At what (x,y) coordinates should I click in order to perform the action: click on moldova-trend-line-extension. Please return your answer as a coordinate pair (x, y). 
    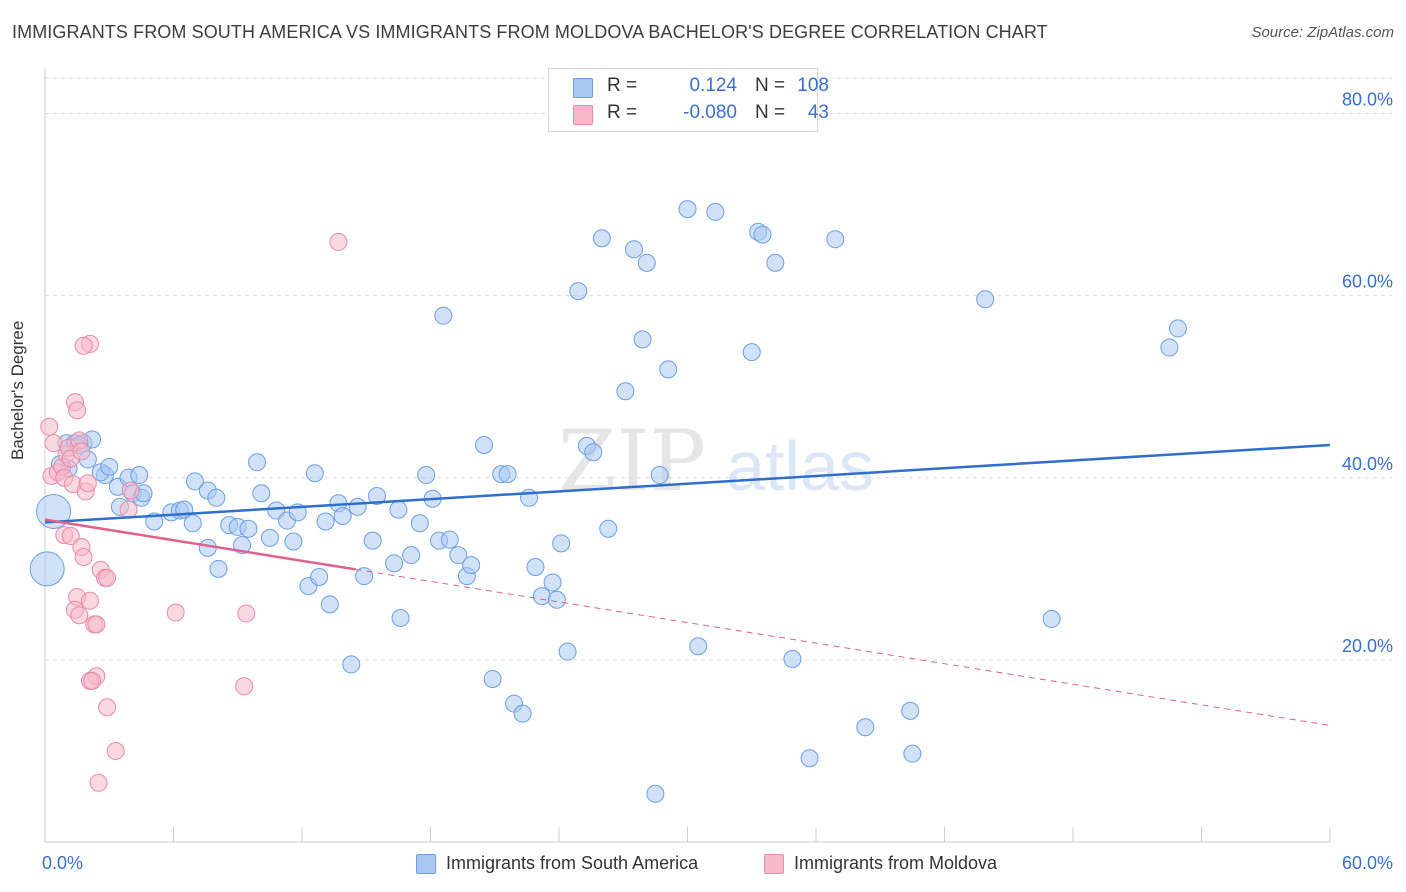
    Looking at the image, I should click on (843, 647).